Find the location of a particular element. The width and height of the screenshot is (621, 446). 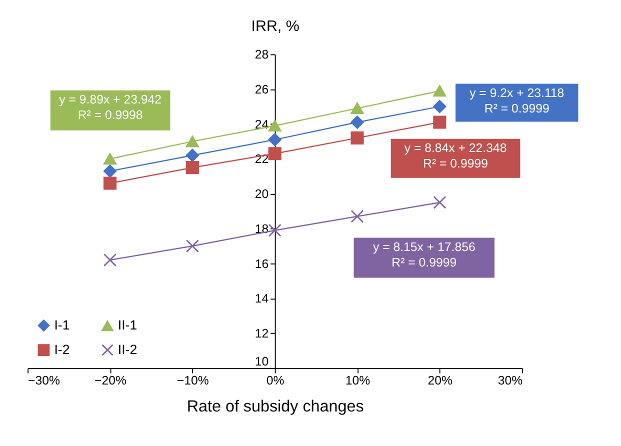

y-tick-label: 26 is located at coordinates (261, 89).